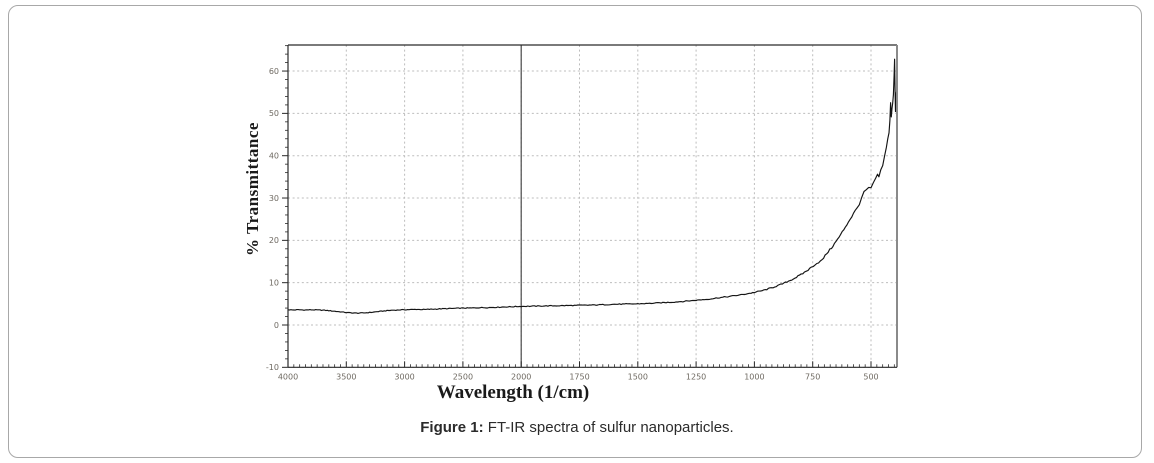 This screenshot has width=1154, height=463. What do you see at coordinates (608, 427) in the screenshot?
I see `caption-text: FT-IR spectra of sulfur nanoparticles.` at bounding box center [608, 427].